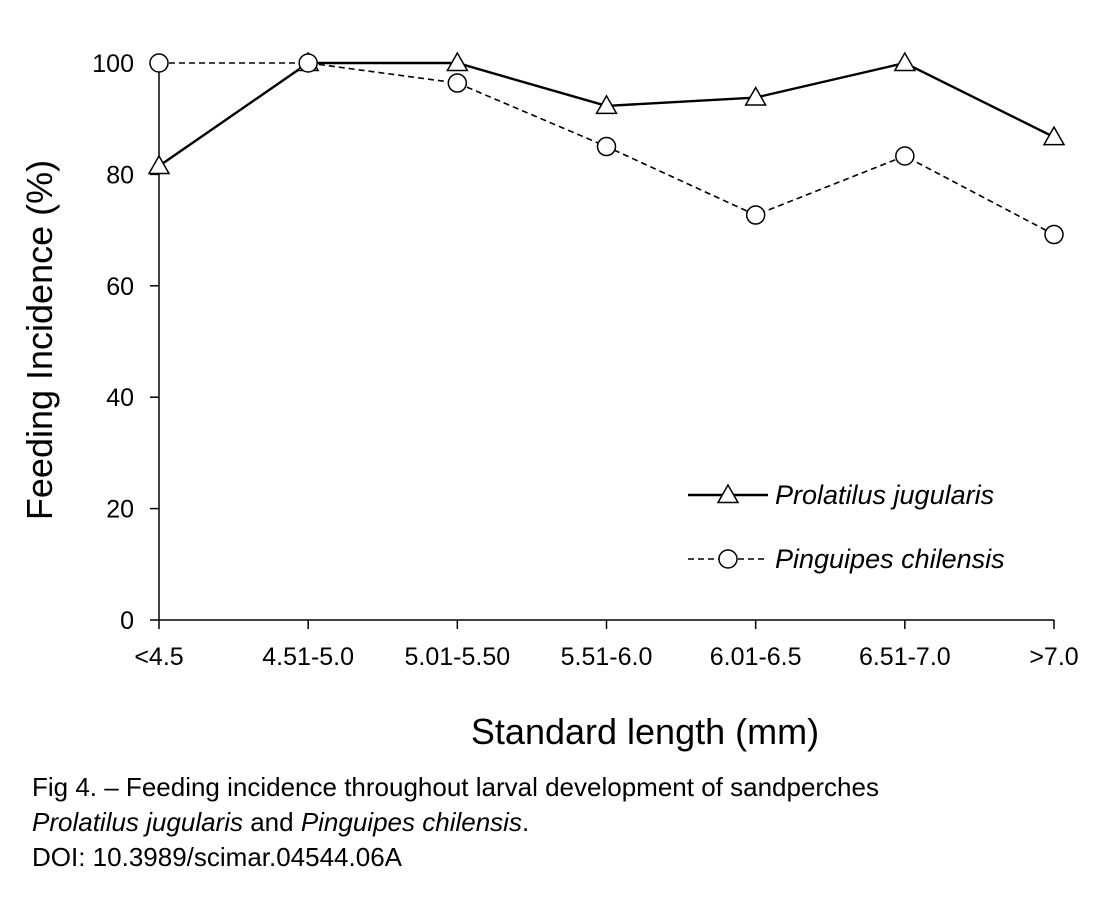 This screenshot has height=923, width=1102. Describe the element at coordinates (607, 657) in the screenshot. I see `x-tick-label: 5.51-6.0` at that location.